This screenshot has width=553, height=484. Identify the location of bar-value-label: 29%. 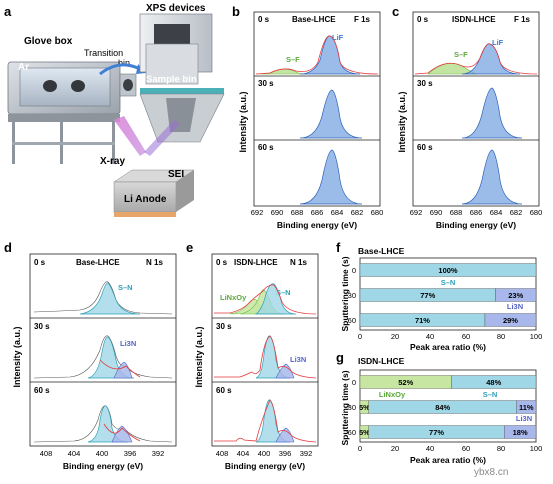
(510, 320).